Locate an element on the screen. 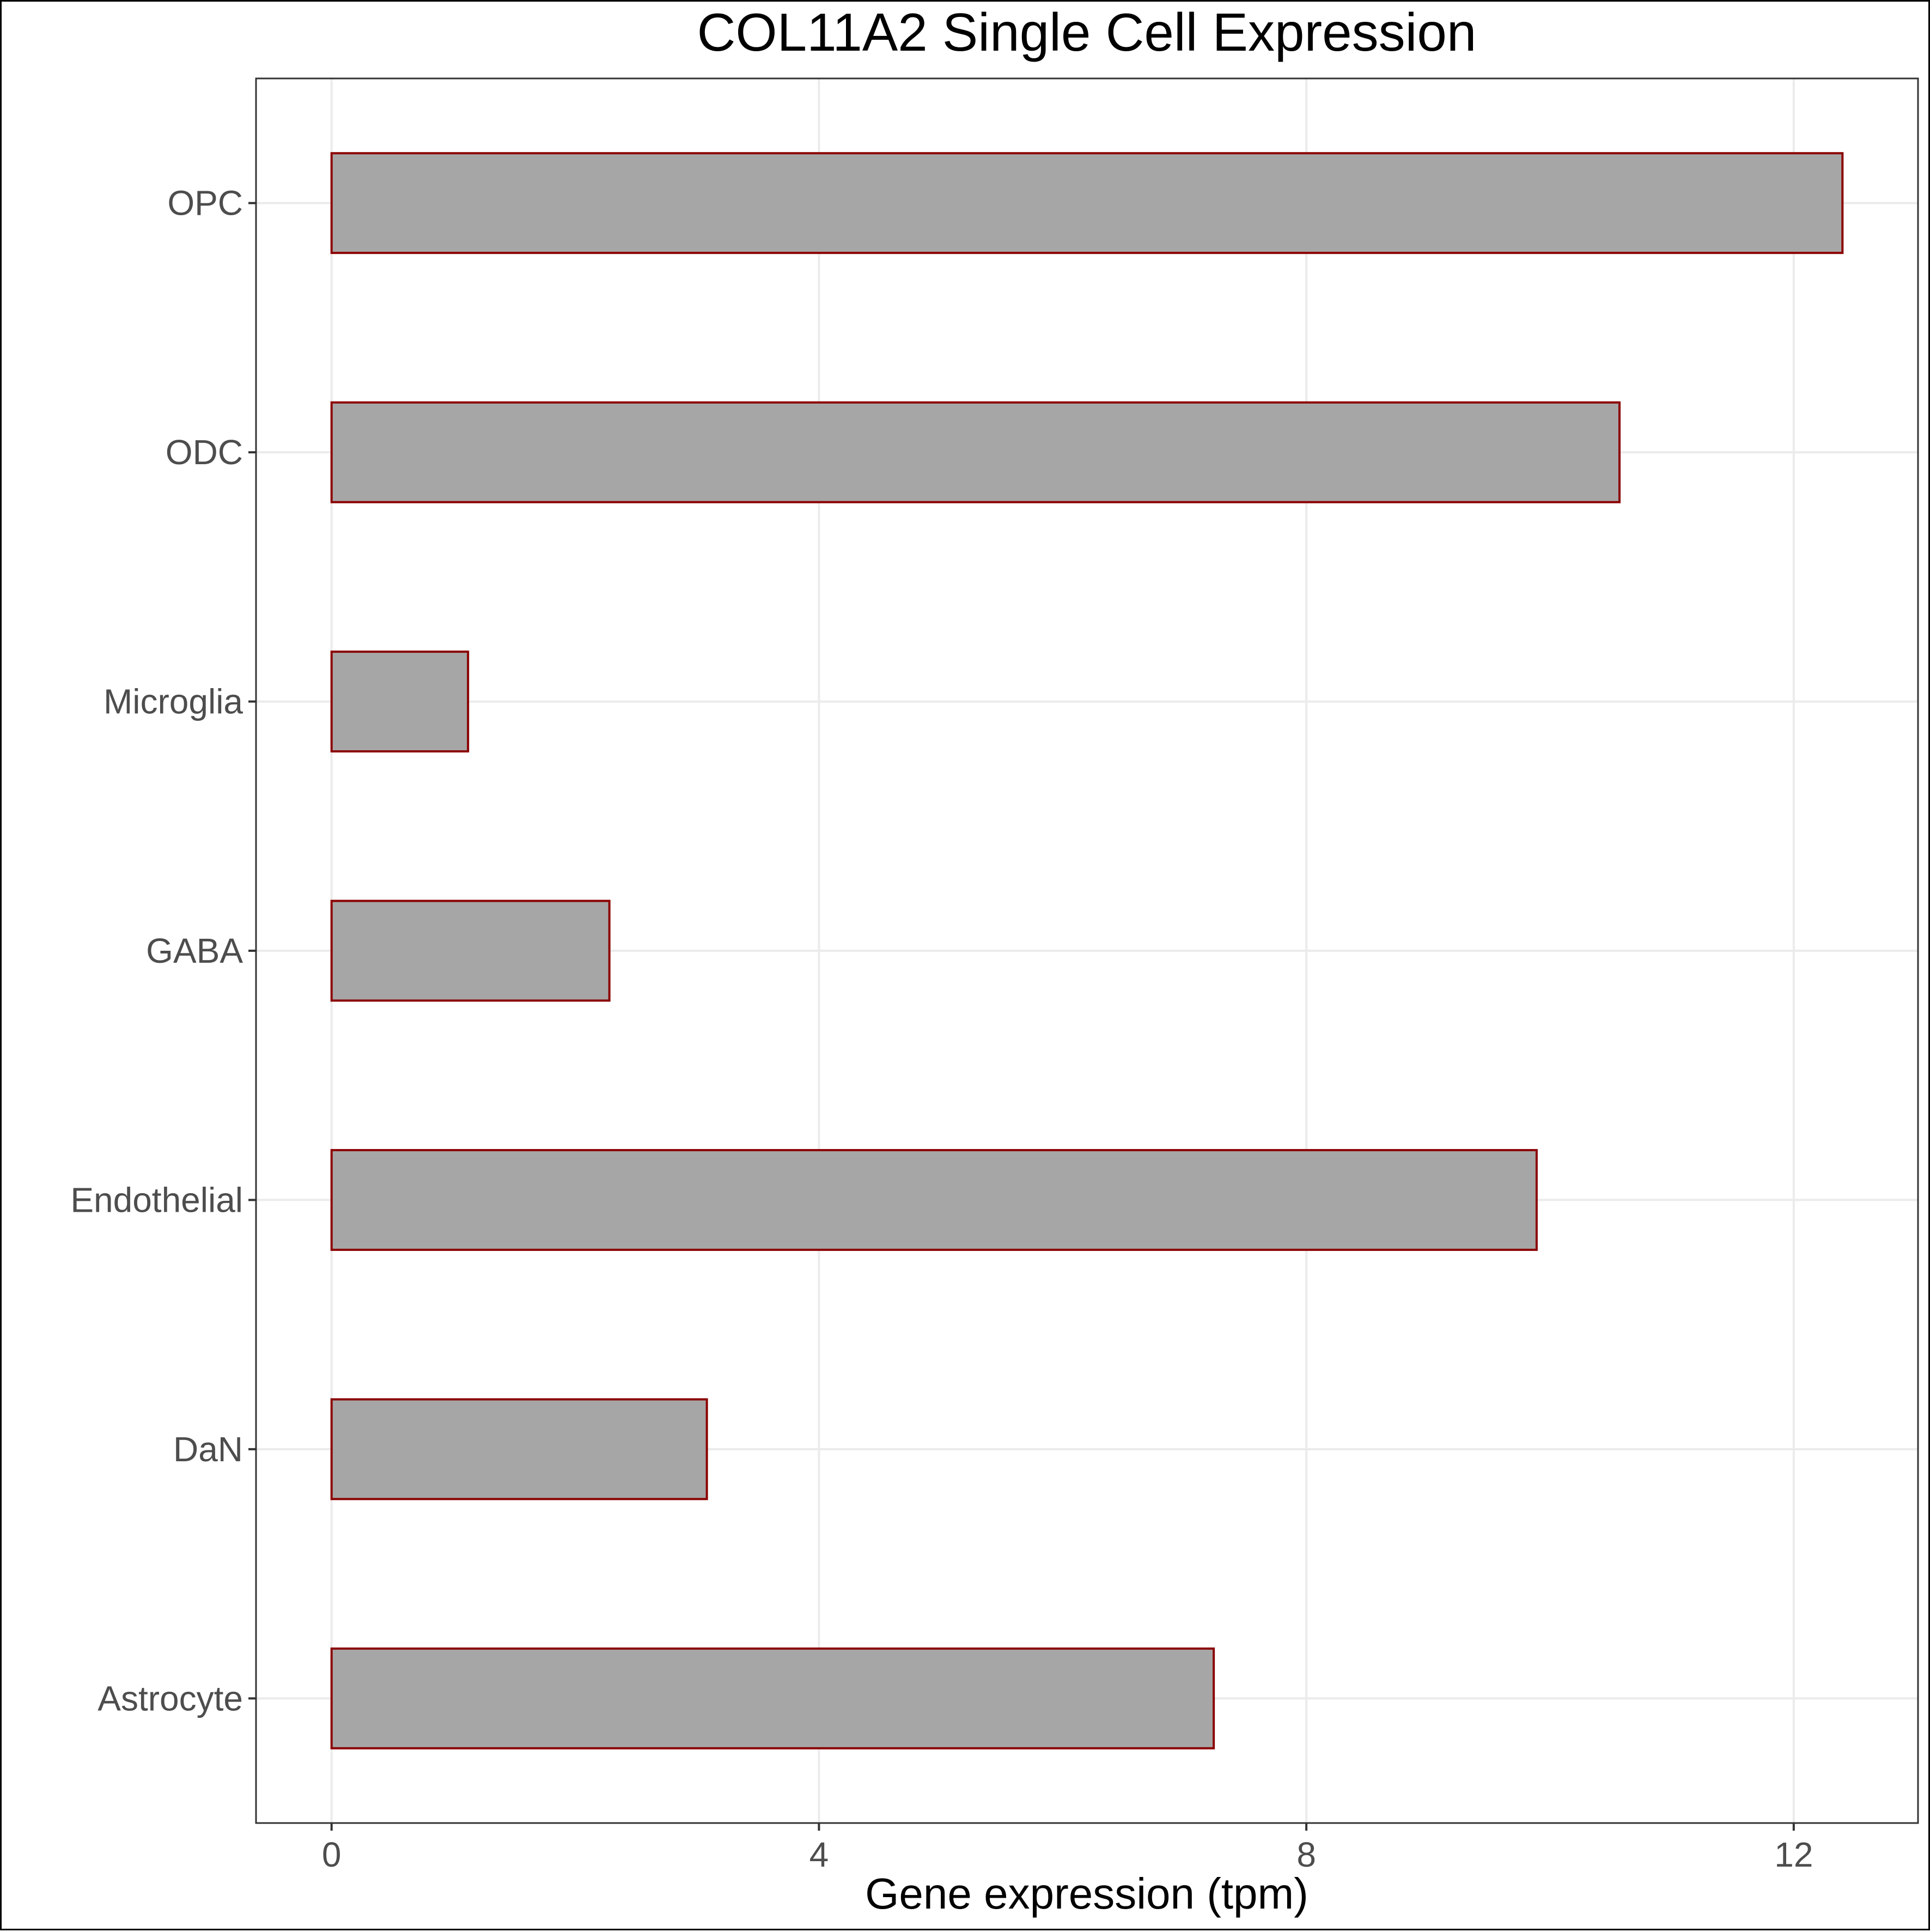 The width and height of the screenshot is (1930, 1932). bar-endothelial is located at coordinates (934, 1200).